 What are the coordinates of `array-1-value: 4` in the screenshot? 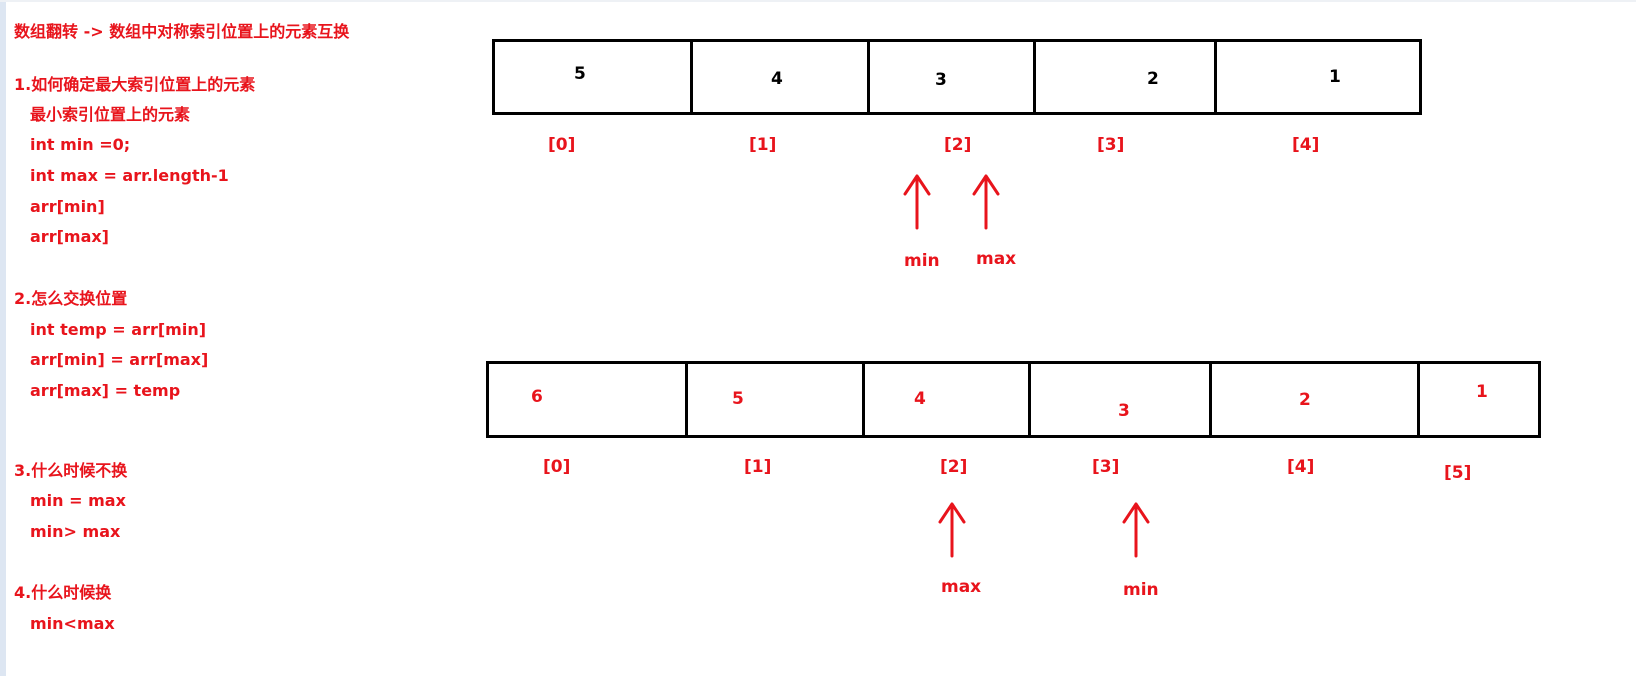 It's located at (777, 79).